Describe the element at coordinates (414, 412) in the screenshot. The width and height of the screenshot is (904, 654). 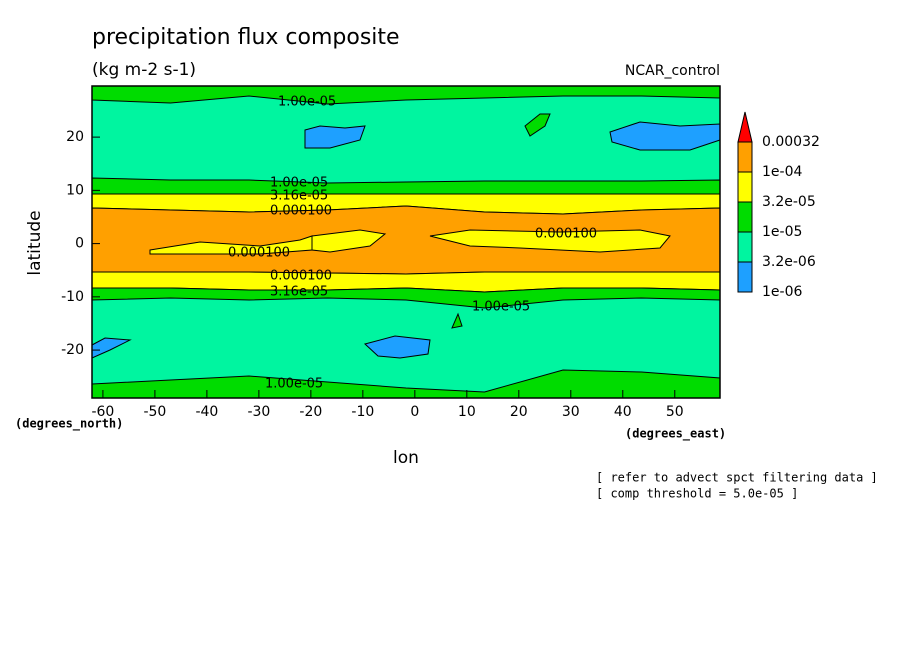
I see `x-tick-label: 0` at that location.